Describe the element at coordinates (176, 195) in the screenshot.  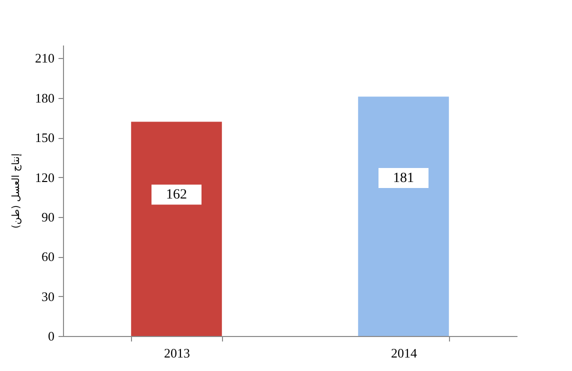
I see `data-label: 162` at that location.